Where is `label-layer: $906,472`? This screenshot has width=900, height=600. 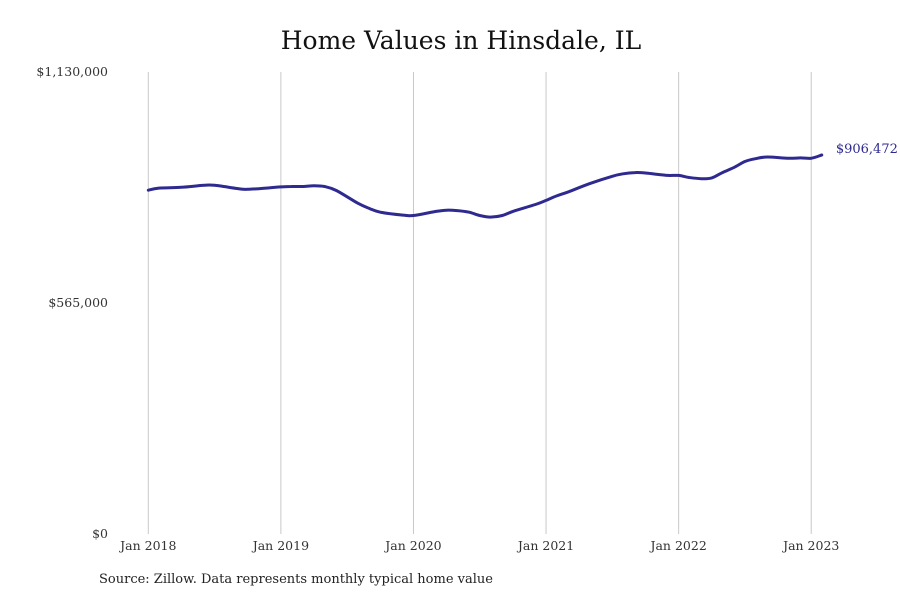
label-layer: $906,472 is located at coordinates (867, 149).